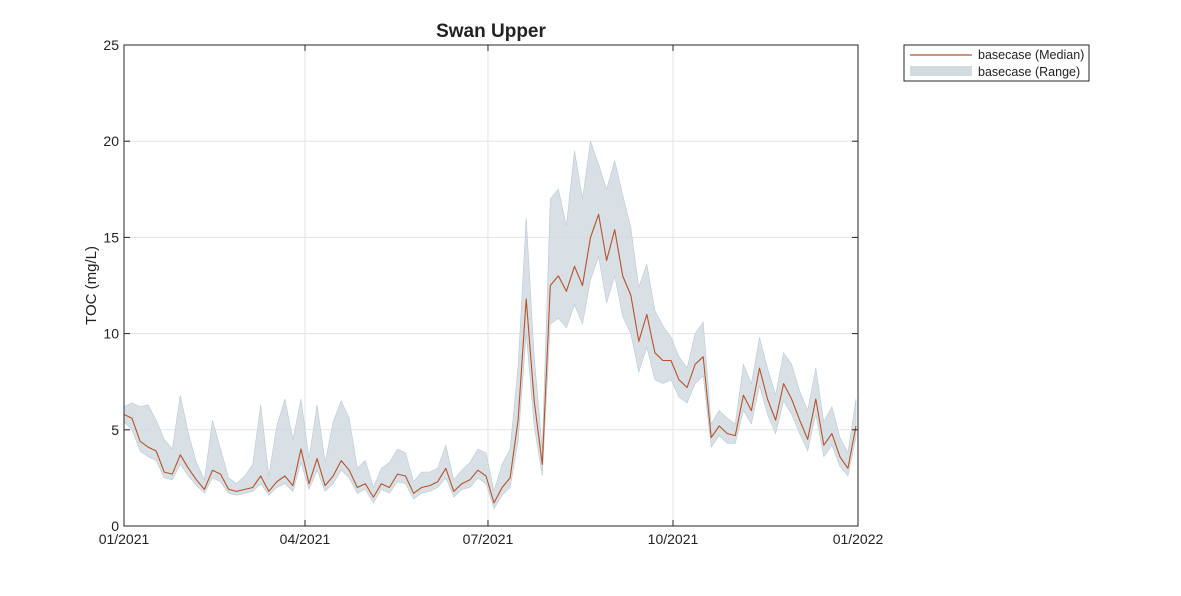  I want to click on y-axis-label: TOC (mg/L), so click(91, 285).